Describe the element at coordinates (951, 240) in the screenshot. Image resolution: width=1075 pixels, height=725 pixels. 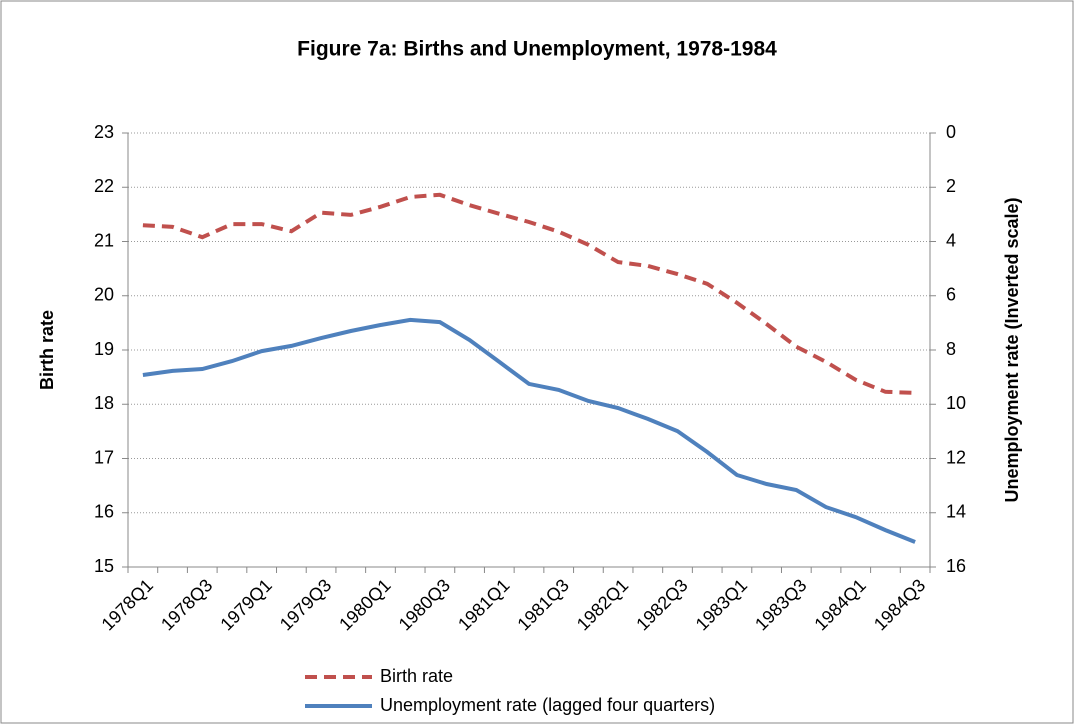
I see `y2-tick-label: 4` at that location.